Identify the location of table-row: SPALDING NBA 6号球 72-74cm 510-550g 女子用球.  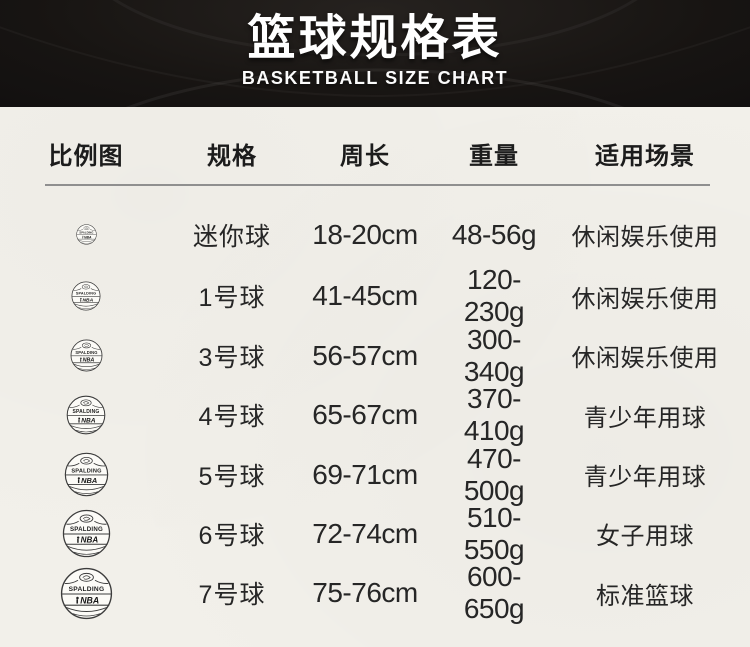
(375, 533).